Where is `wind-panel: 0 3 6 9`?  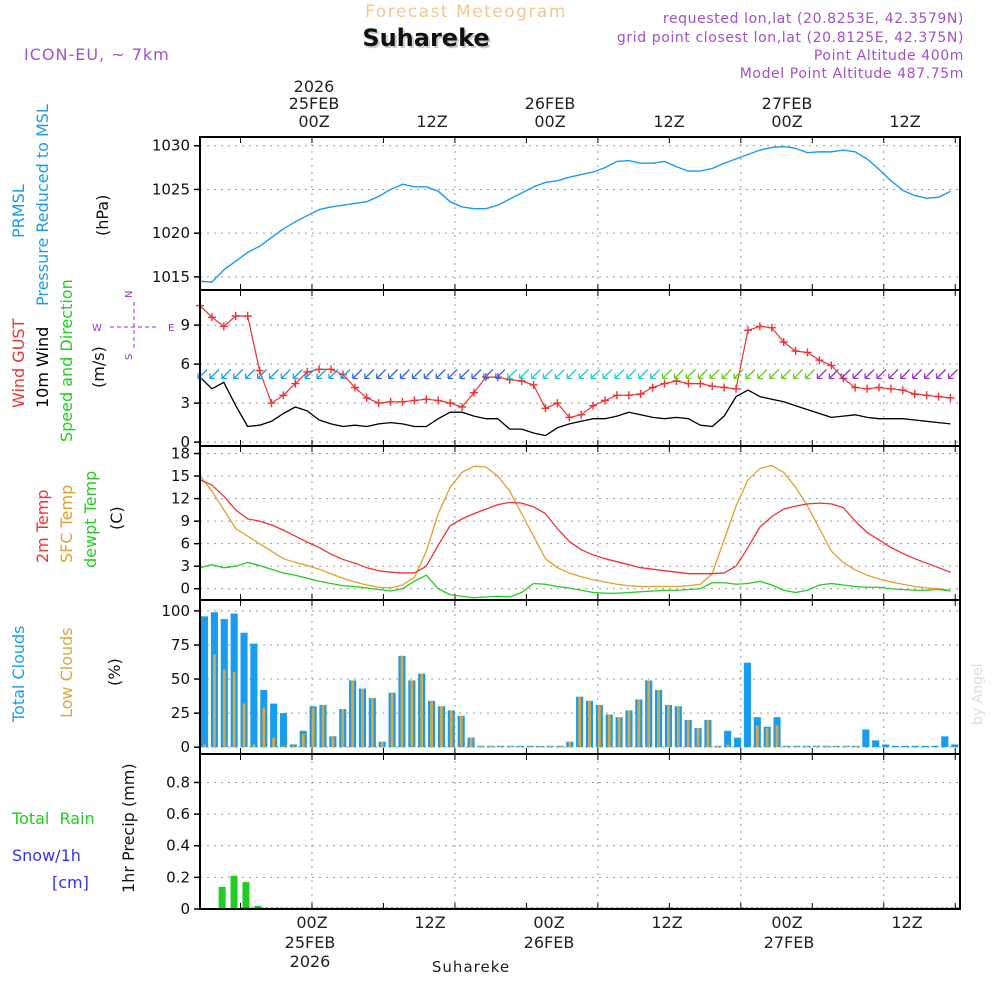 wind-panel: 0 3 6 9 is located at coordinates (570, 370).